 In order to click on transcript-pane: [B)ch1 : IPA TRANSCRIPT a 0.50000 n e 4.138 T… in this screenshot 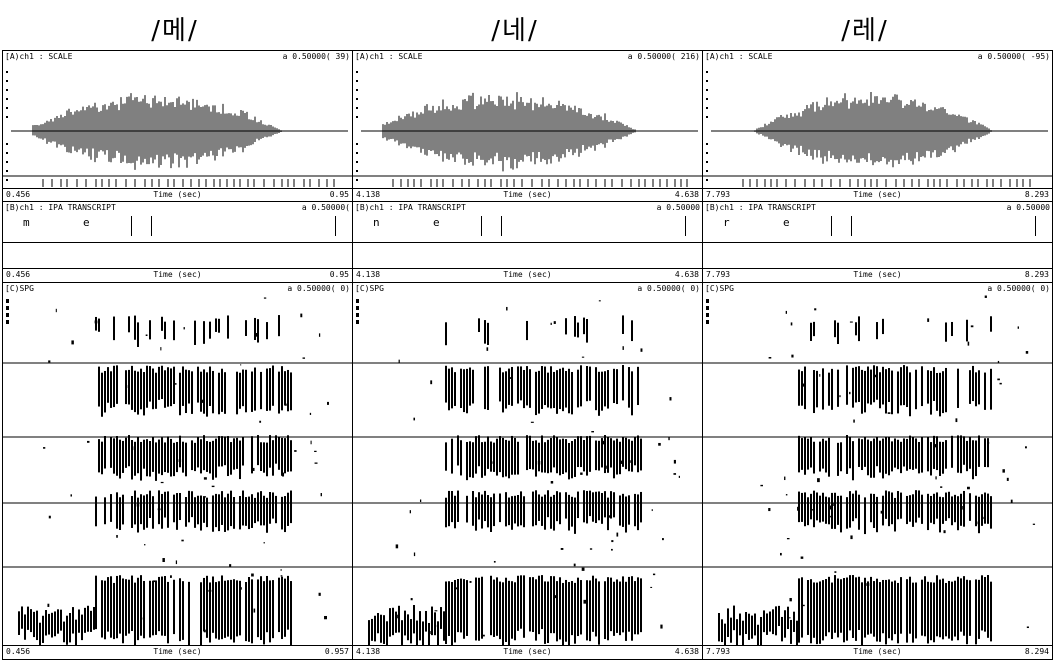, I will do `click(527, 242)`.